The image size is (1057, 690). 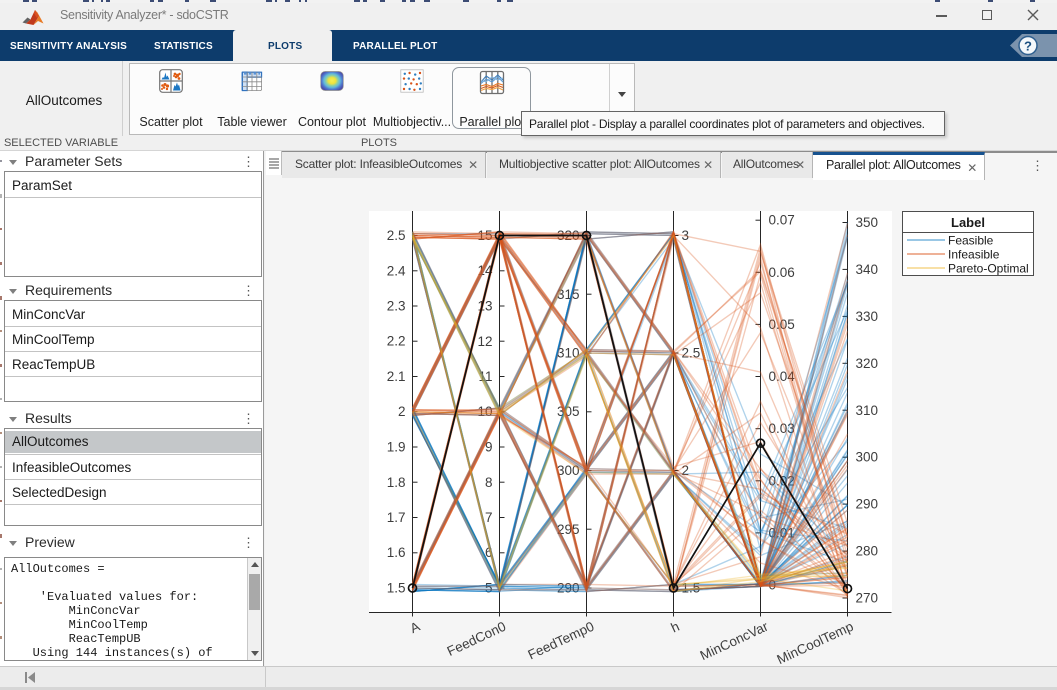 What do you see at coordinates (782, 428) in the screenshot?
I see `svg-text: 0.03` at bounding box center [782, 428].